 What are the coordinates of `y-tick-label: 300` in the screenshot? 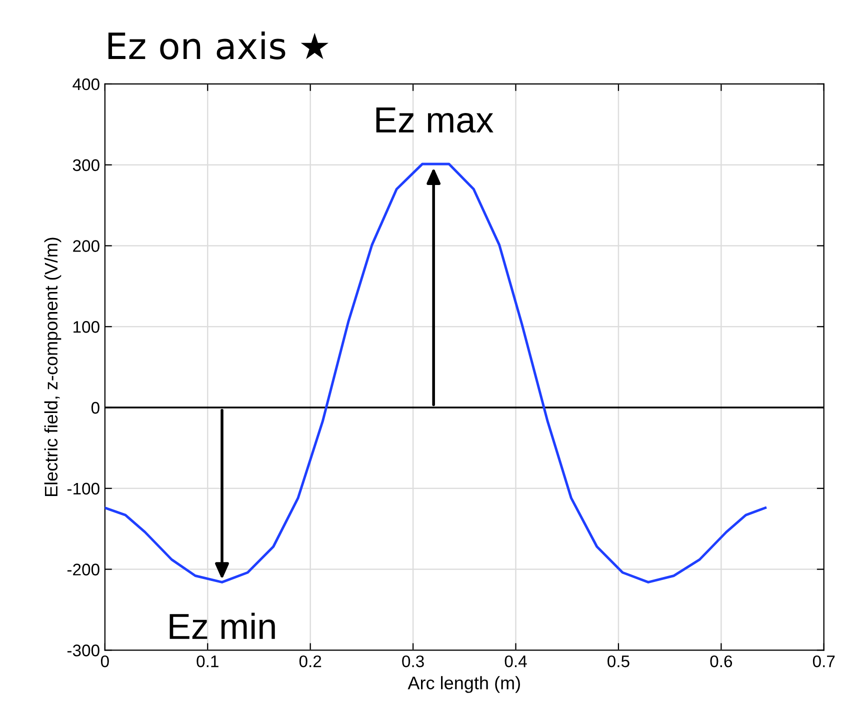 It's located at (86, 165).